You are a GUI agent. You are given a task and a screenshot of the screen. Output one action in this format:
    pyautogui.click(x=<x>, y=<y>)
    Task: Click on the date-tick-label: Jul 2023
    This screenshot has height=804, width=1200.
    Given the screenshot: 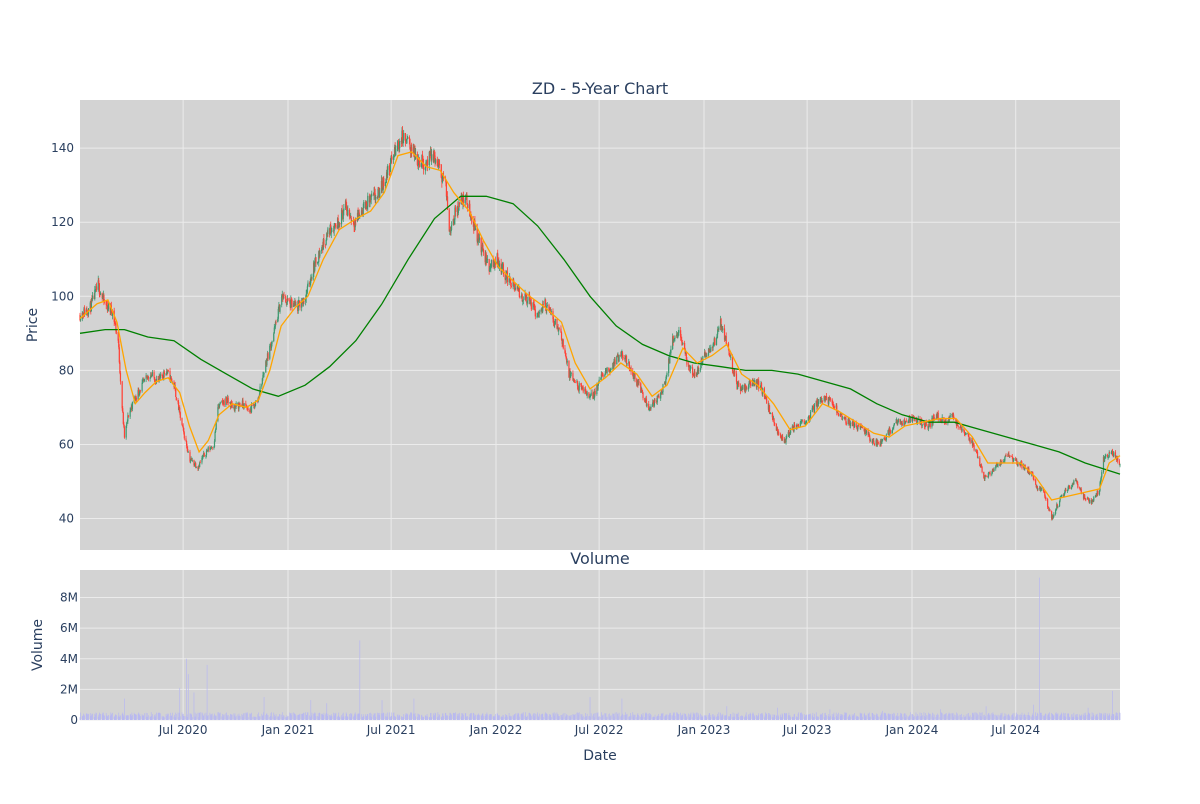 What is the action you would take?
    pyautogui.click(x=807, y=730)
    